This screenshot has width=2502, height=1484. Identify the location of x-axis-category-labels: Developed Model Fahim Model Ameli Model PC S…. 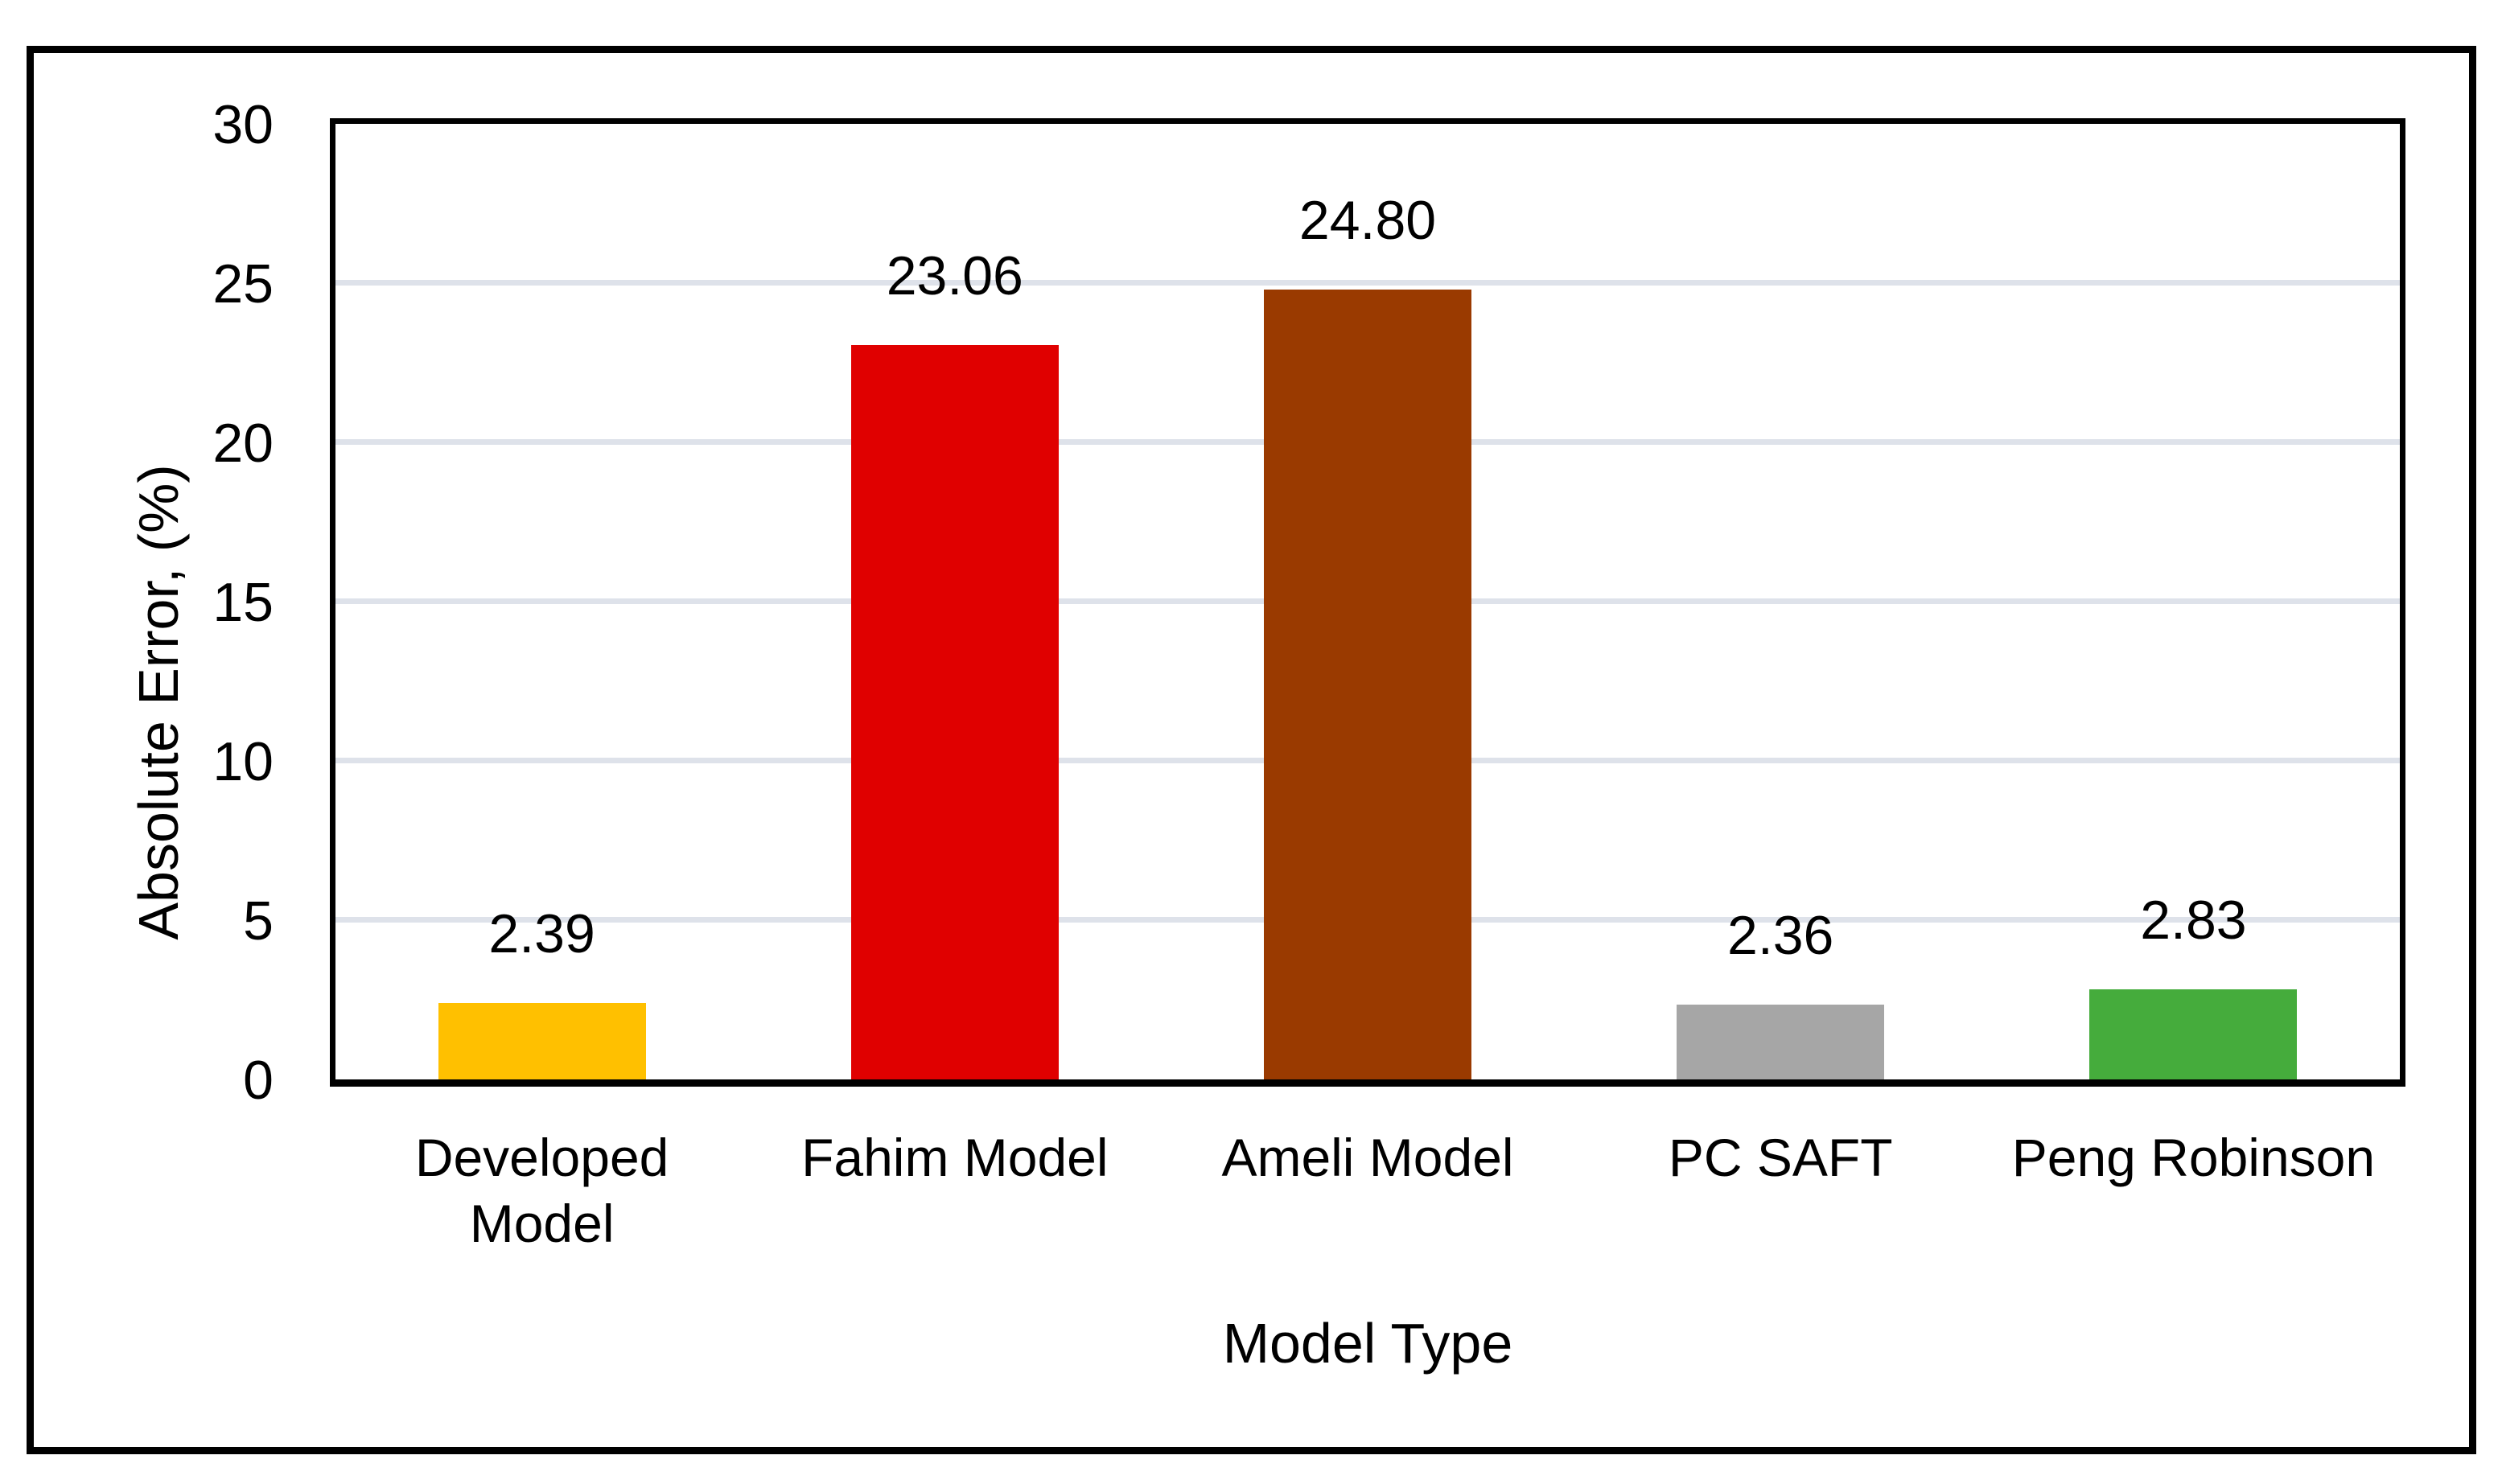
(1367, 1190).